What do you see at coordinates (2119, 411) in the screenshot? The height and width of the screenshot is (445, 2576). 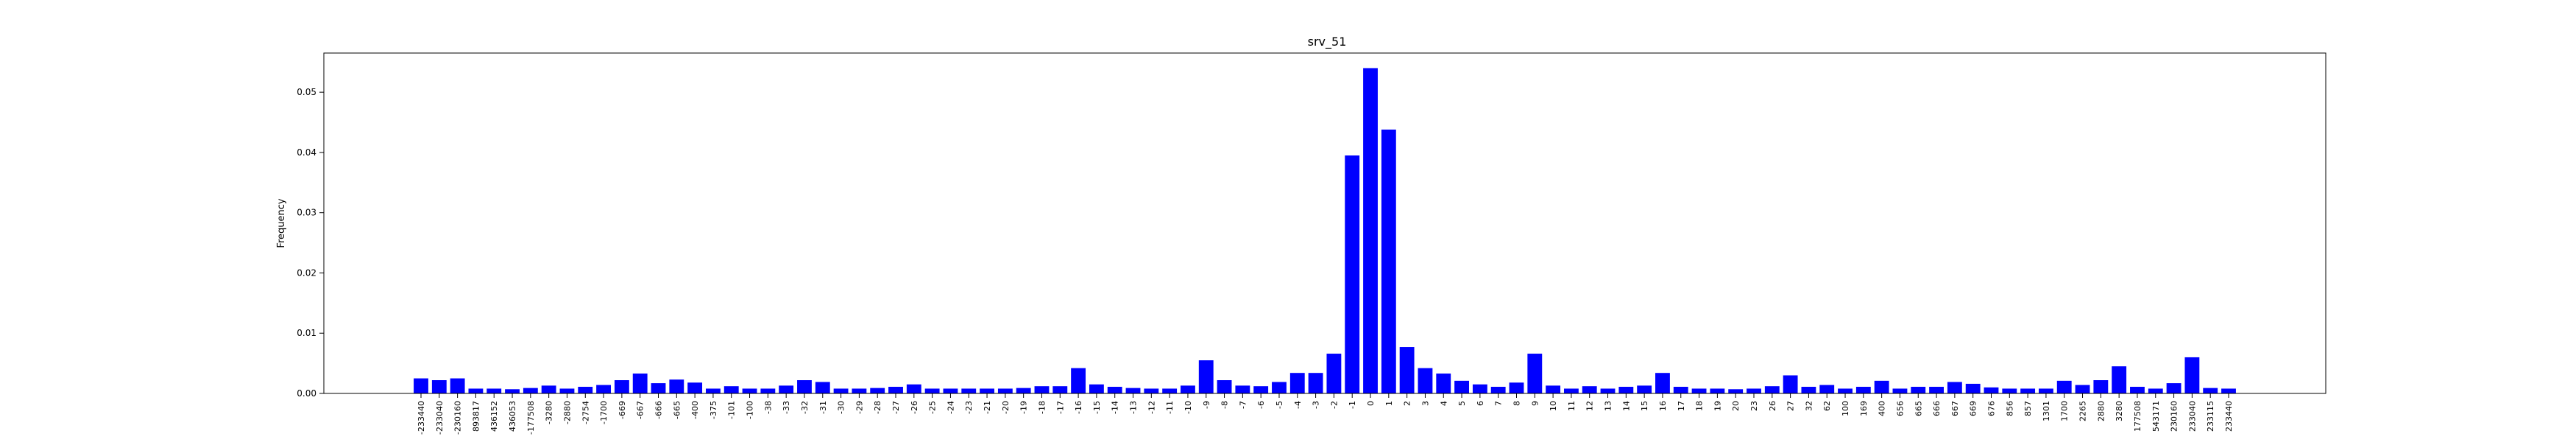 I see `x-tick-label: 3280` at bounding box center [2119, 411].